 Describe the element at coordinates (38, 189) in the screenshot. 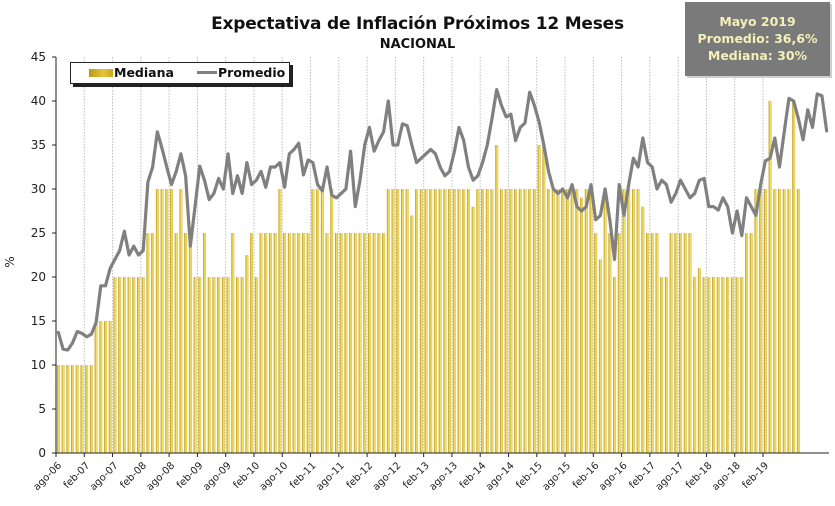

I see `y-tick-label: 30` at that location.